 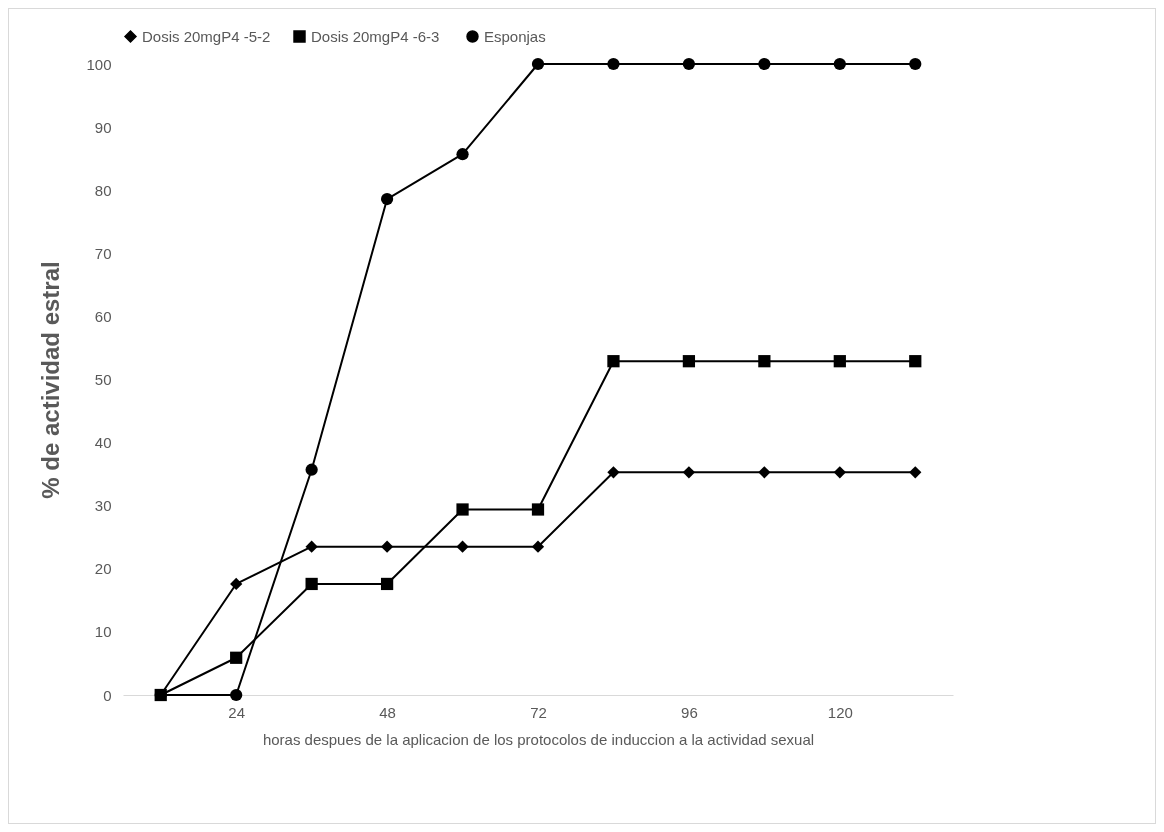 What do you see at coordinates (103, 316) in the screenshot?
I see `y-tick-label: 60` at bounding box center [103, 316].